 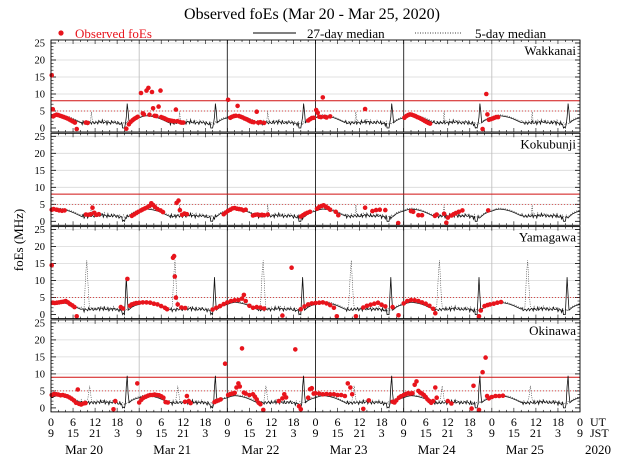 What do you see at coordinates (40, 247) in the screenshot?
I see `y-tick-label: 20` at bounding box center [40, 247].